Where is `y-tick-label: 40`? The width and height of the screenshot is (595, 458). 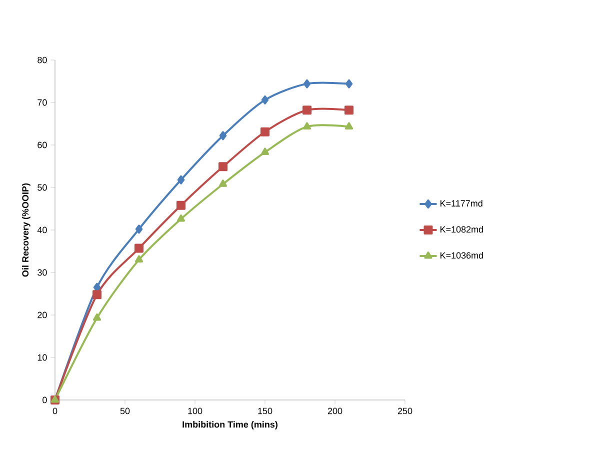 y-tick-label: 40 is located at coordinates (42, 230).